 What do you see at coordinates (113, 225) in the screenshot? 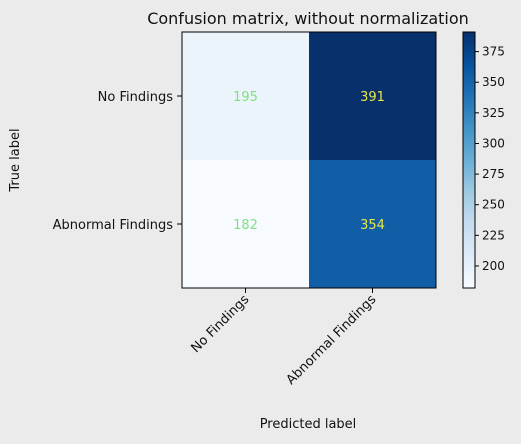
I see `y-tick-label: Abnormal Findings` at bounding box center [113, 225].